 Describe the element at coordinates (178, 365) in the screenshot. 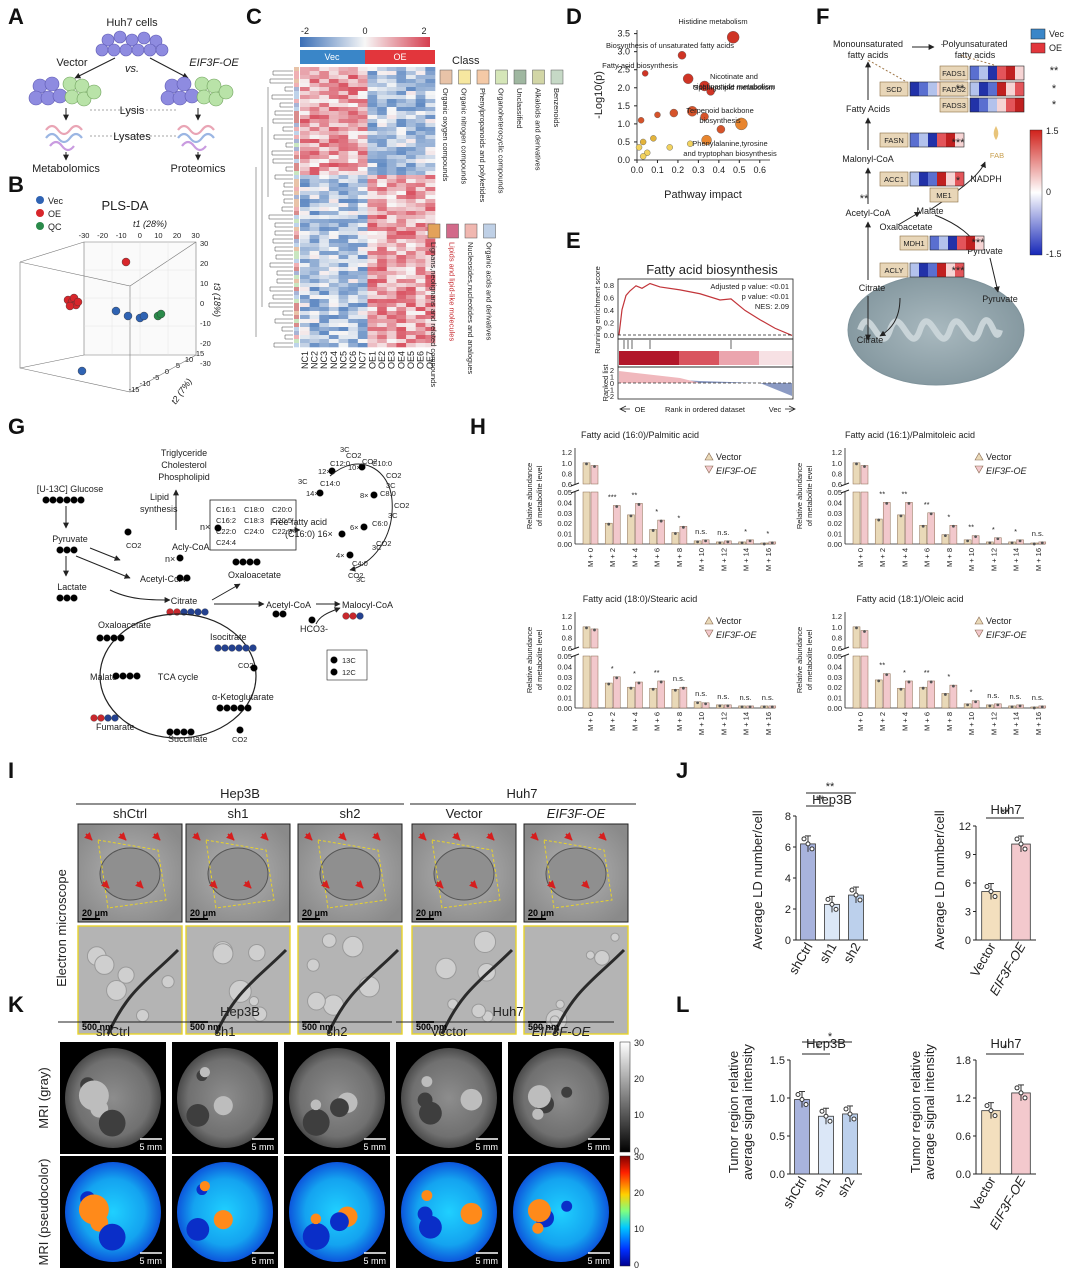

I see `tick-bottom: 5` at that location.